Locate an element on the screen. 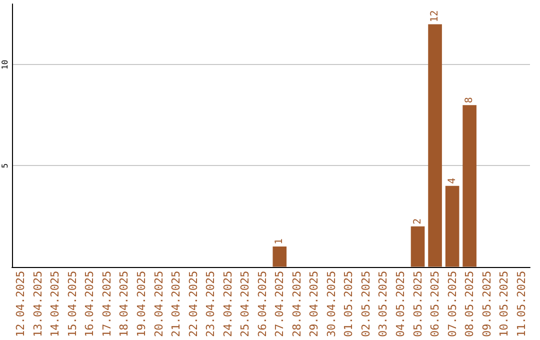  x-tick-label: 23.04.2025 is located at coordinates (211, 304).